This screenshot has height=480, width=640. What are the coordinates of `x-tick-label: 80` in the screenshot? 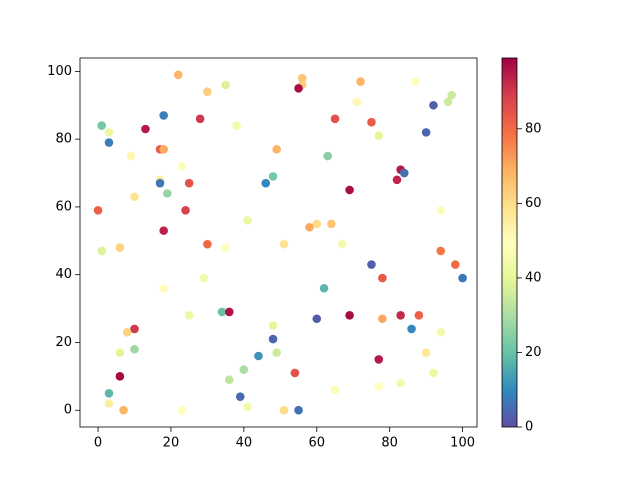 It's located at (389, 443).